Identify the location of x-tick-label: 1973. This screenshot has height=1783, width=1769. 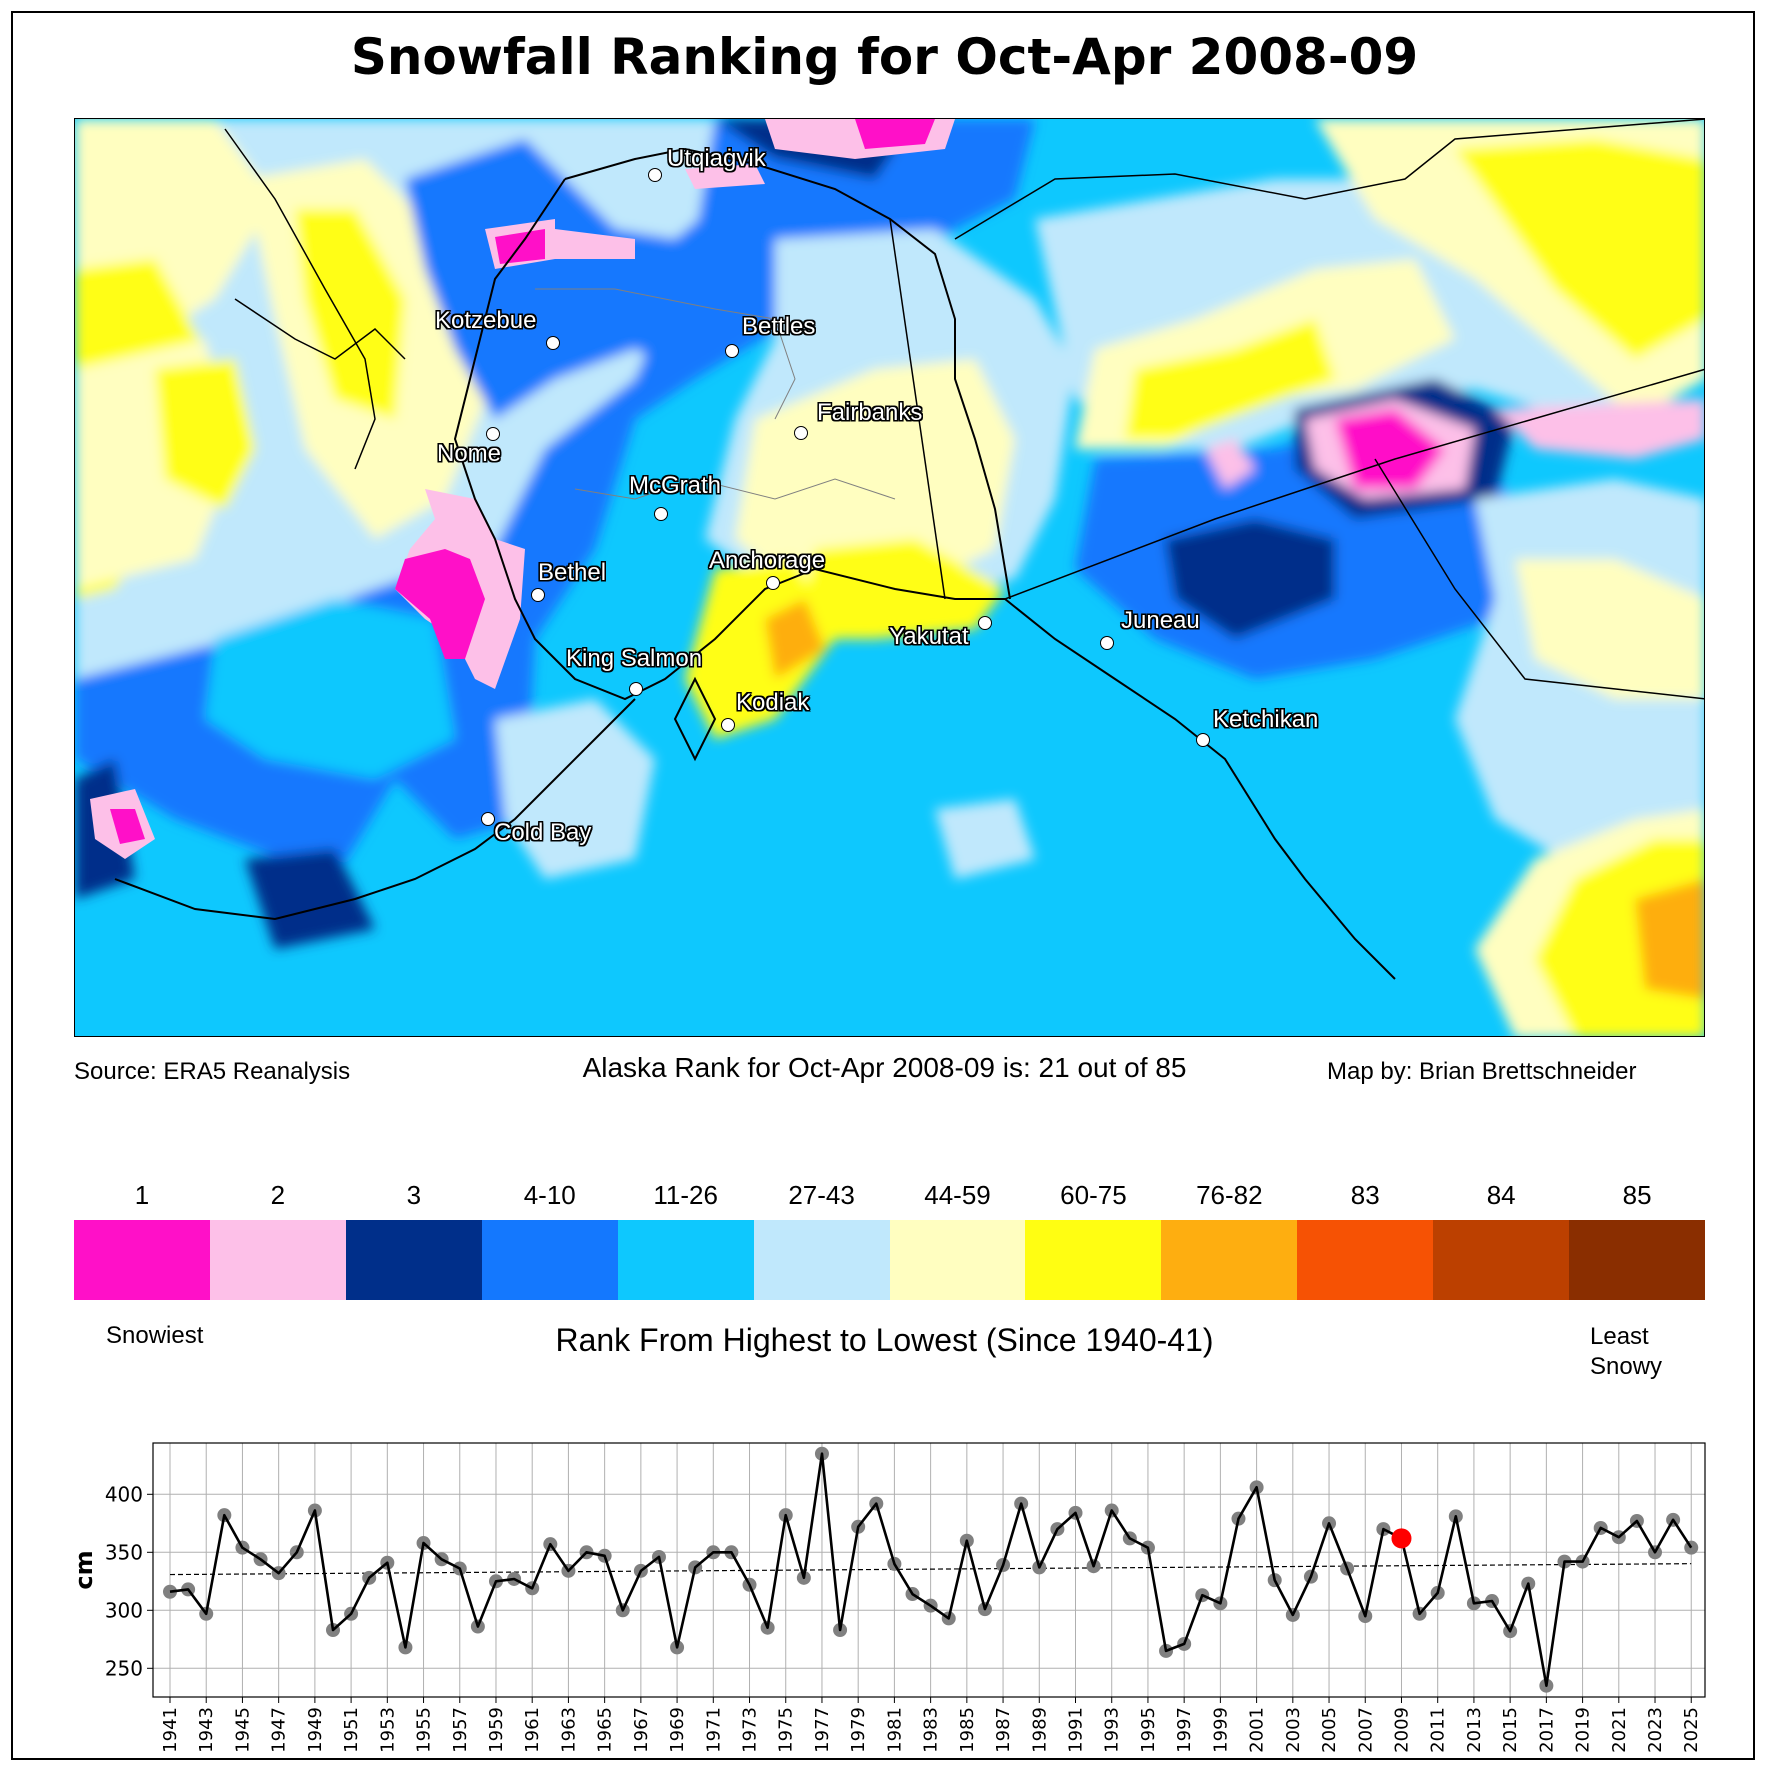
(750, 1730).